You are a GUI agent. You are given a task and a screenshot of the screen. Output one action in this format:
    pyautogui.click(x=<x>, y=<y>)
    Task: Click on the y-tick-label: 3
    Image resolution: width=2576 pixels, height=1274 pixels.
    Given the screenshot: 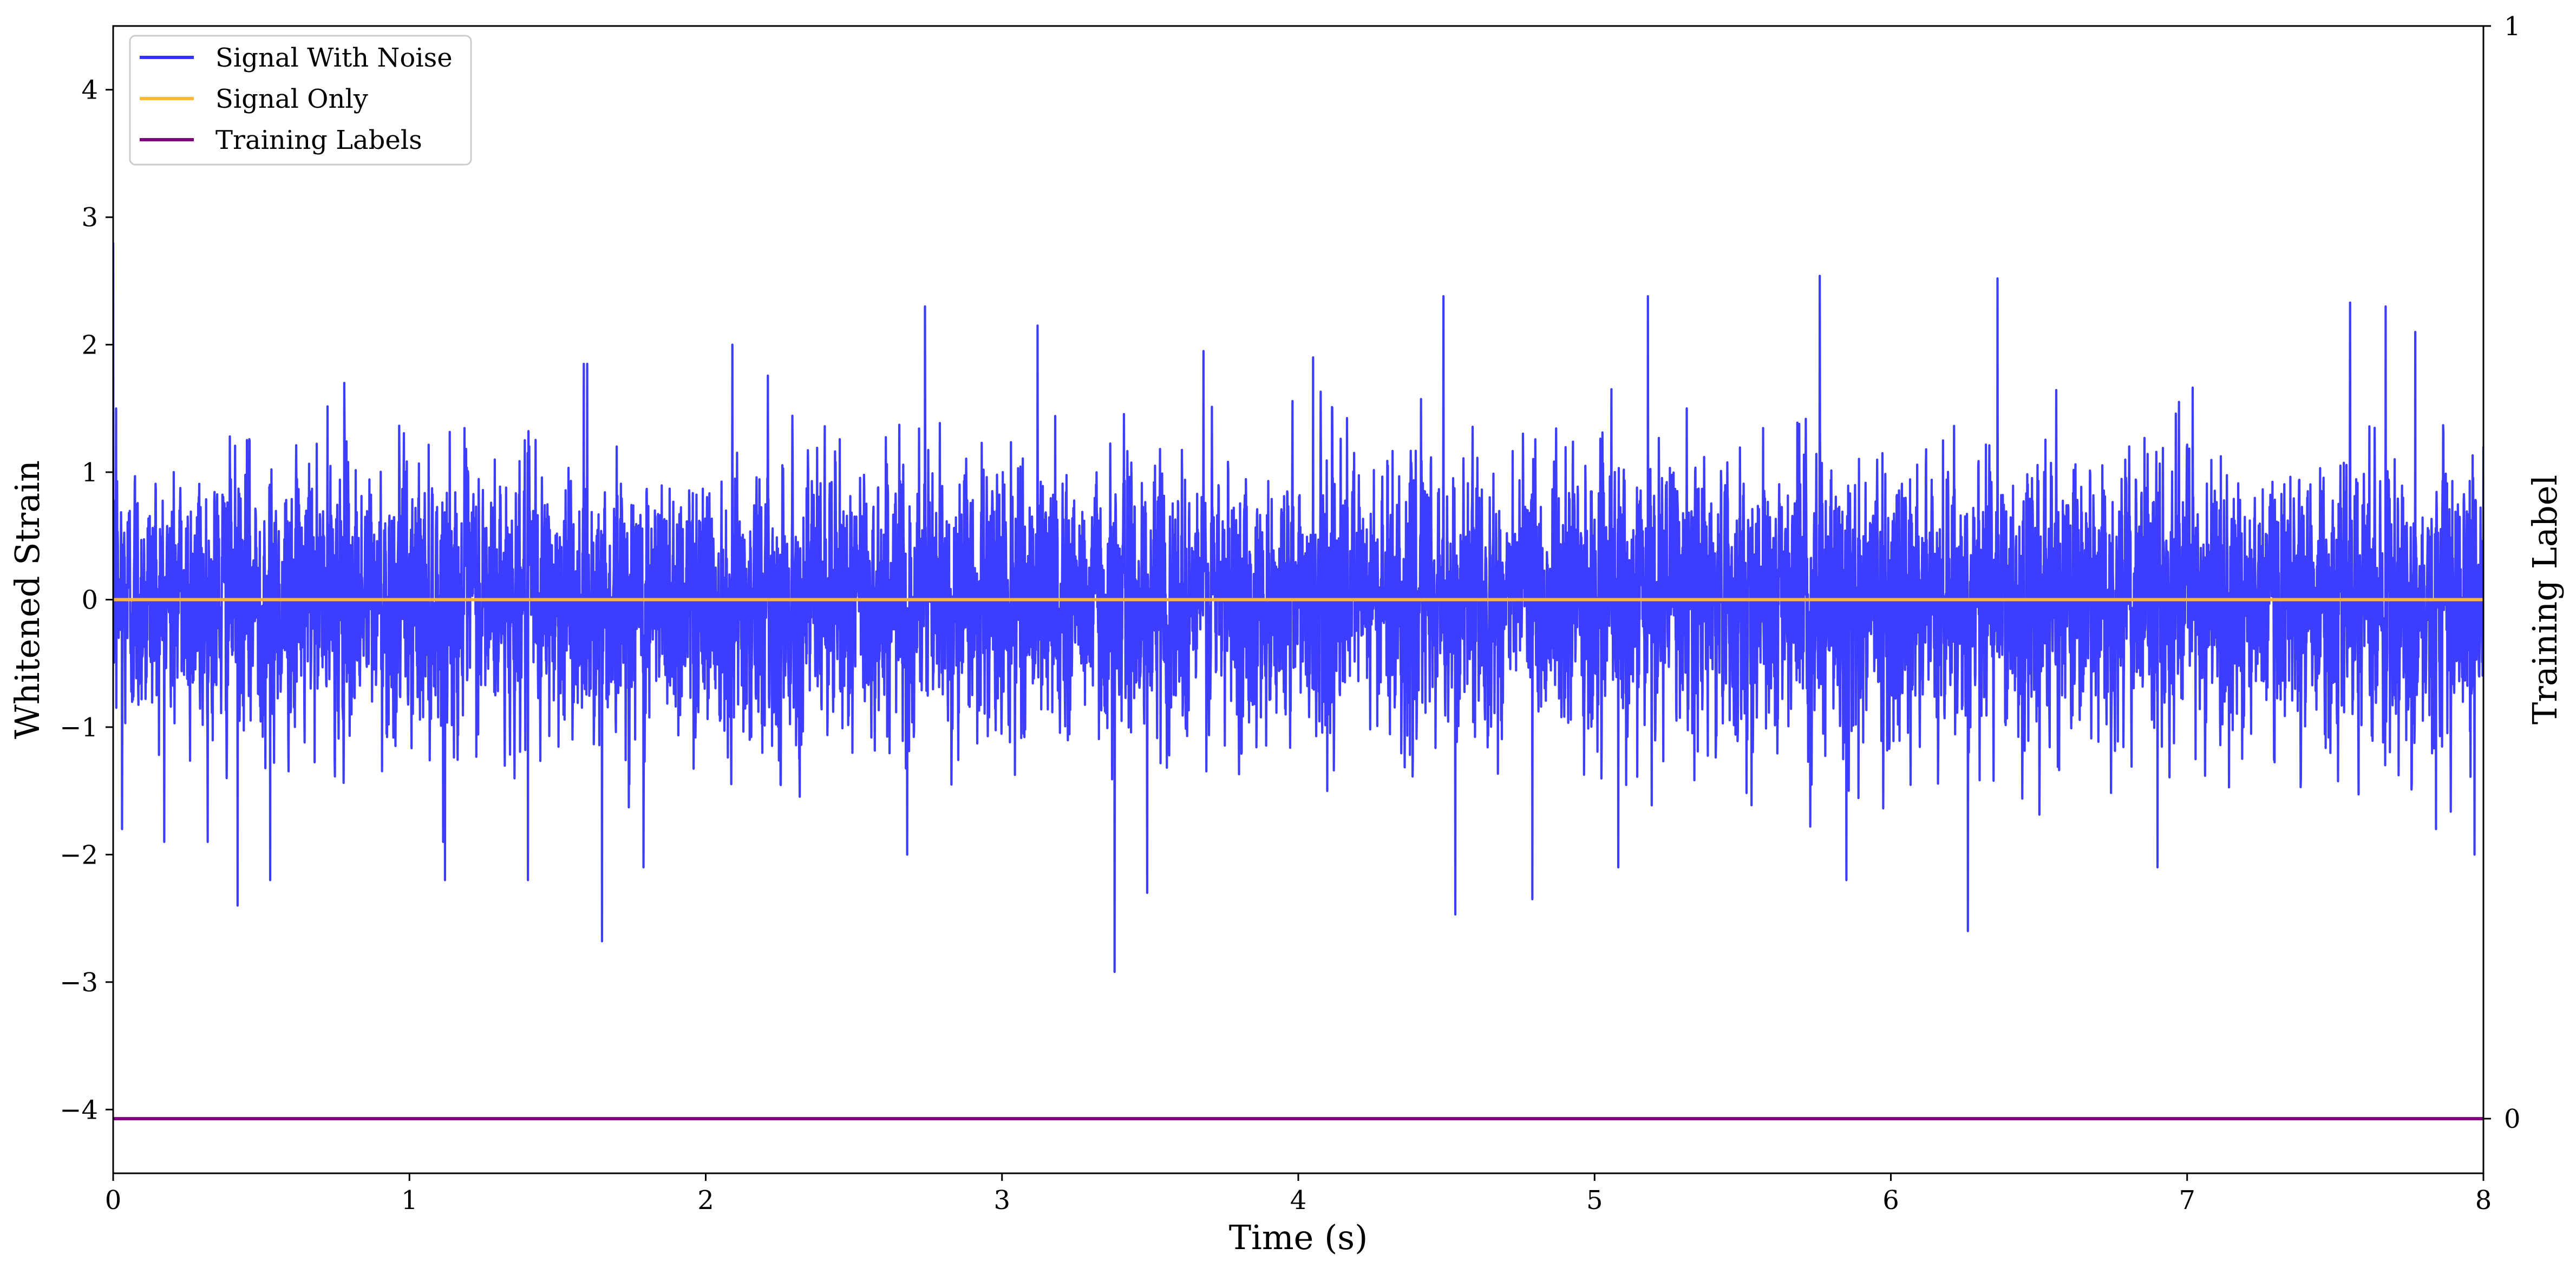 What is the action you would take?
    pyautogui.click(x=90, y=217)
    